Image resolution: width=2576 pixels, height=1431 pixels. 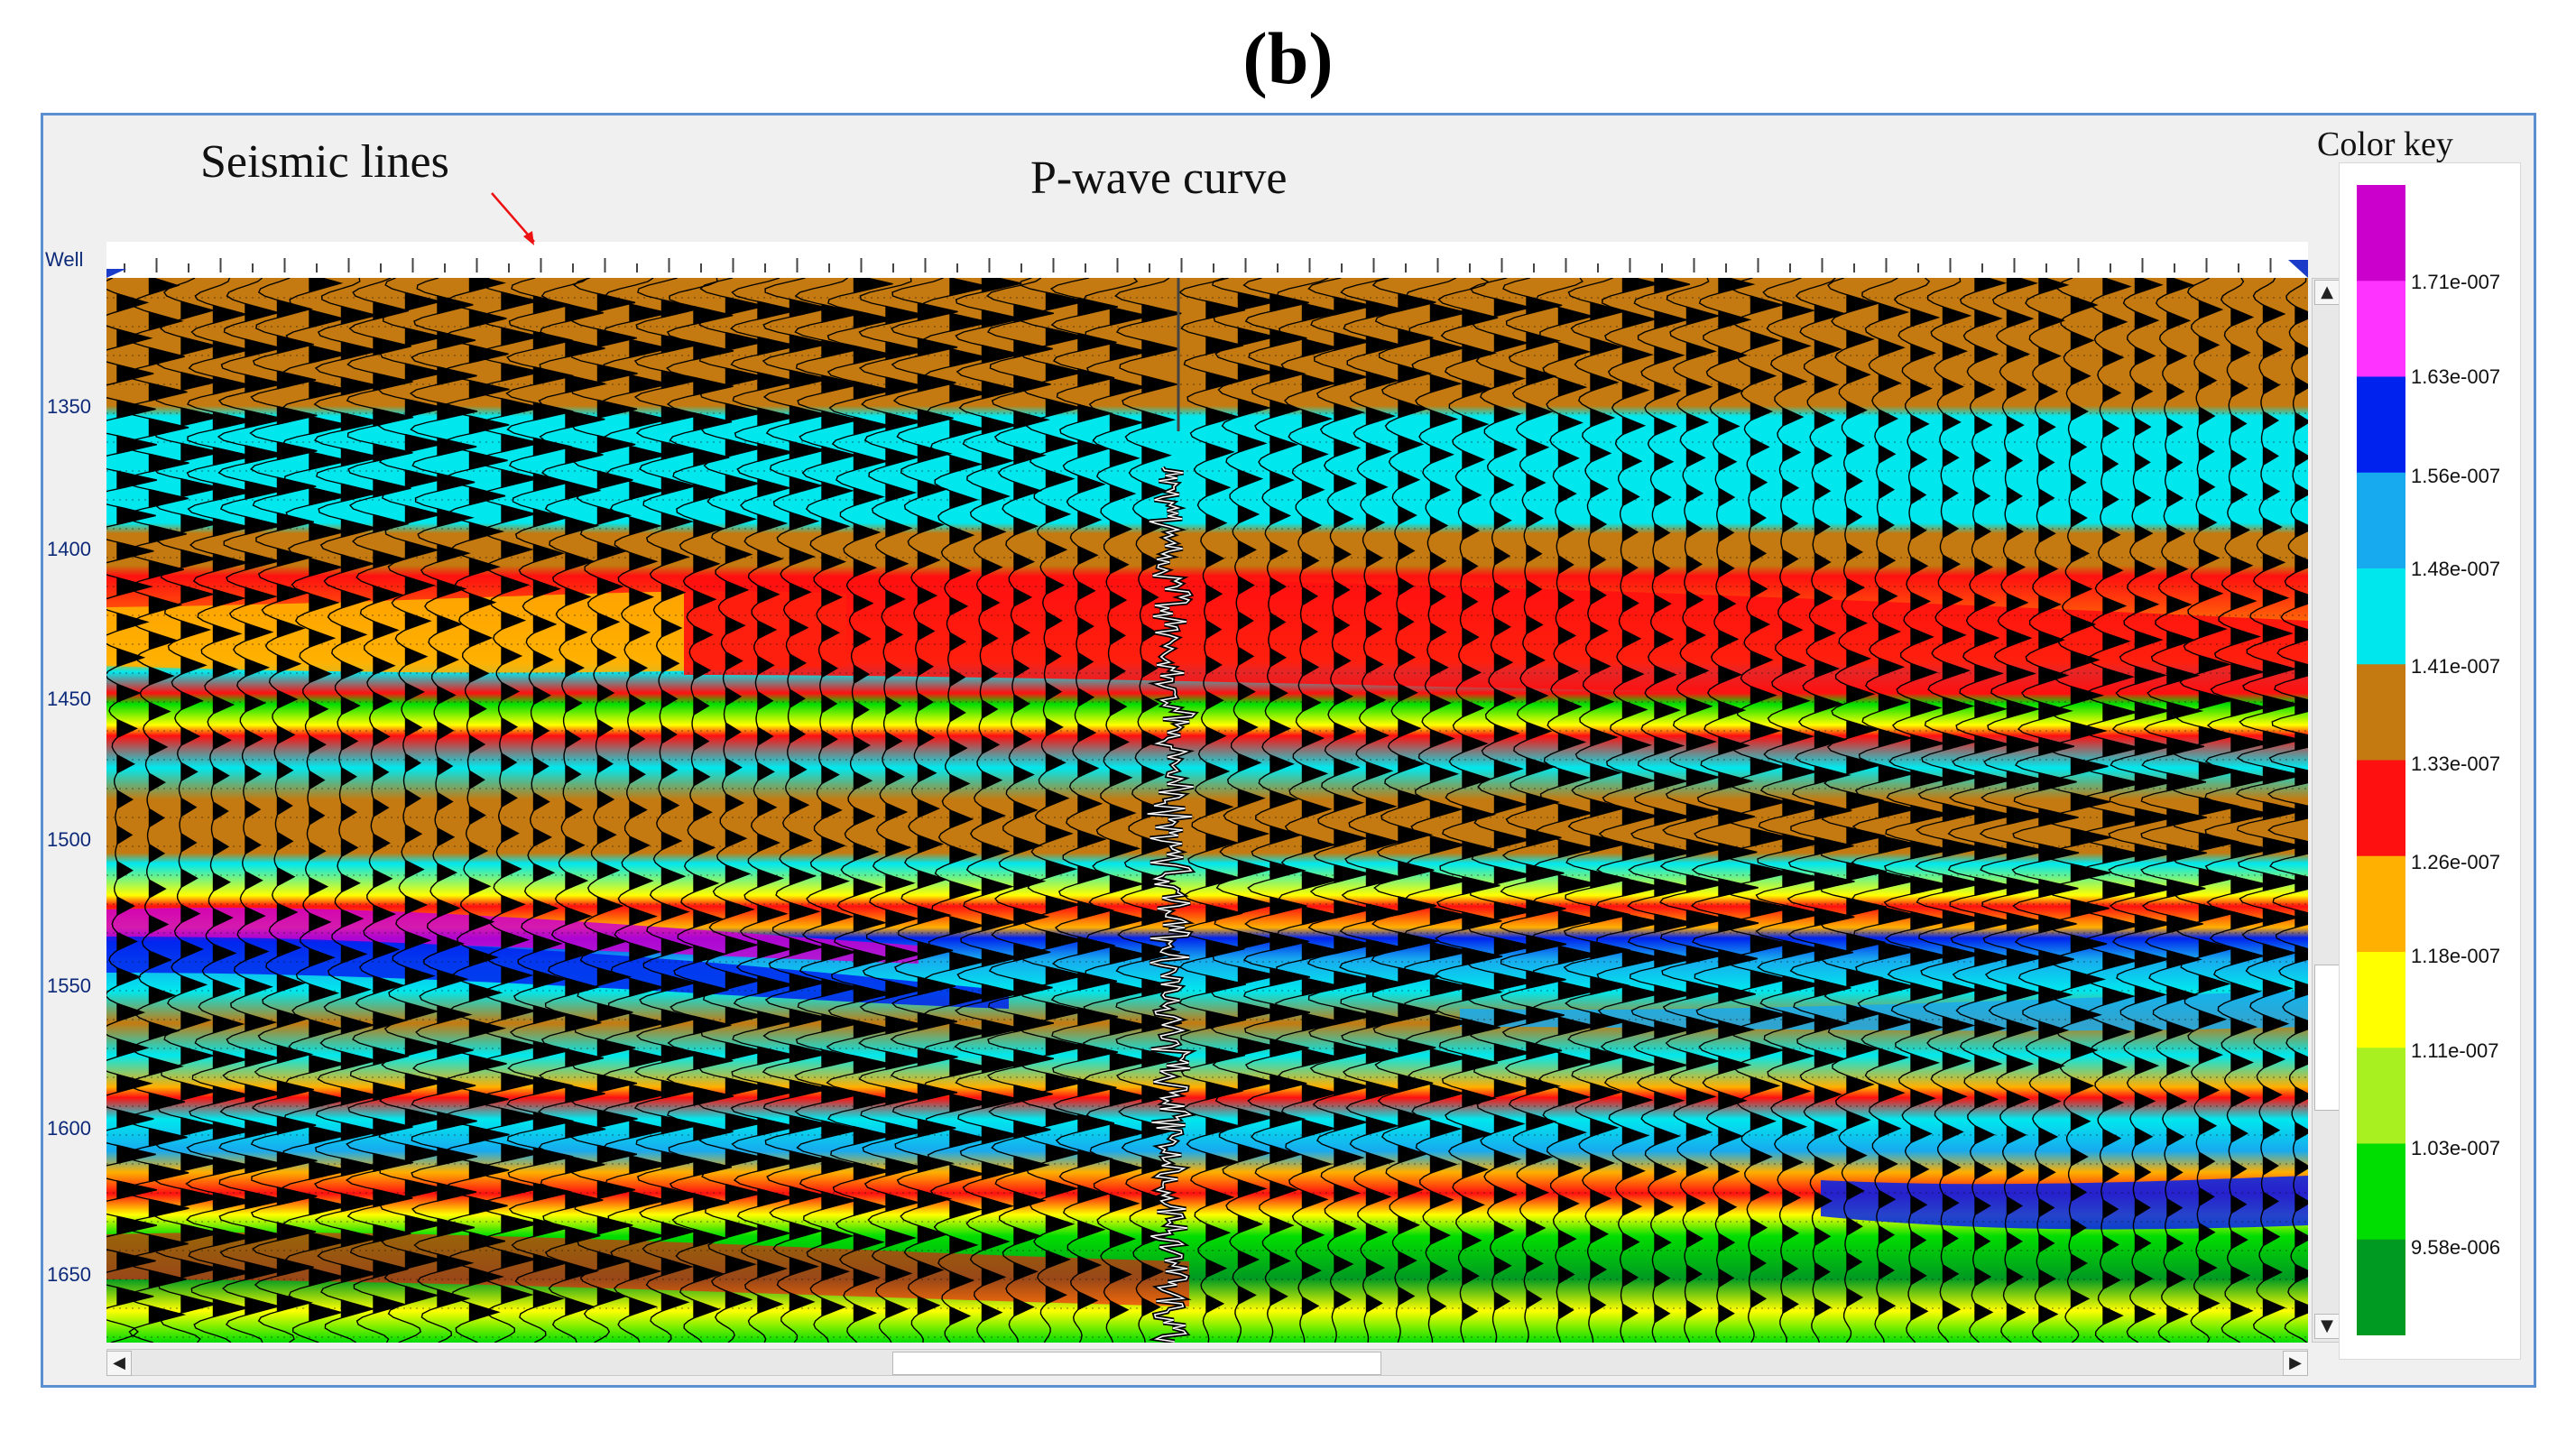 I want to click on color-key-label: 1.41e-007, so click(x=2456, y=666).